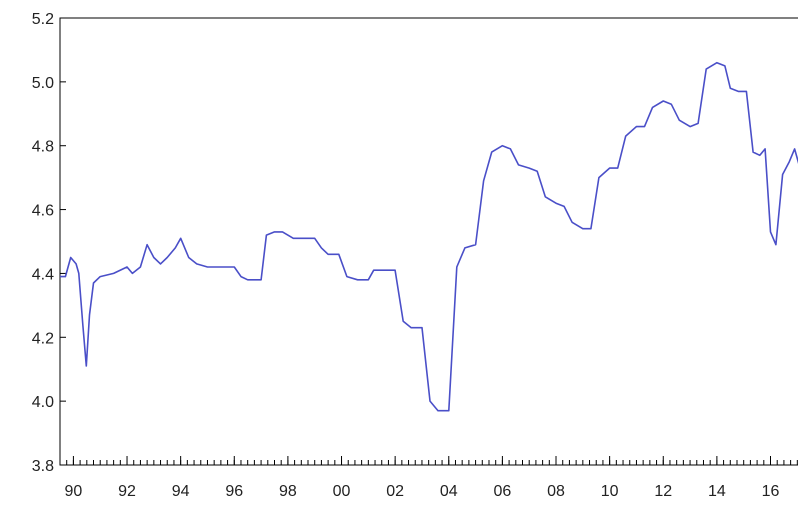 Image resolution: width=798 pixels, height=510 pixels. Describe the element at coordinates (395, 491) in the screenshot. I see `x-tick-label: 02` at that location.